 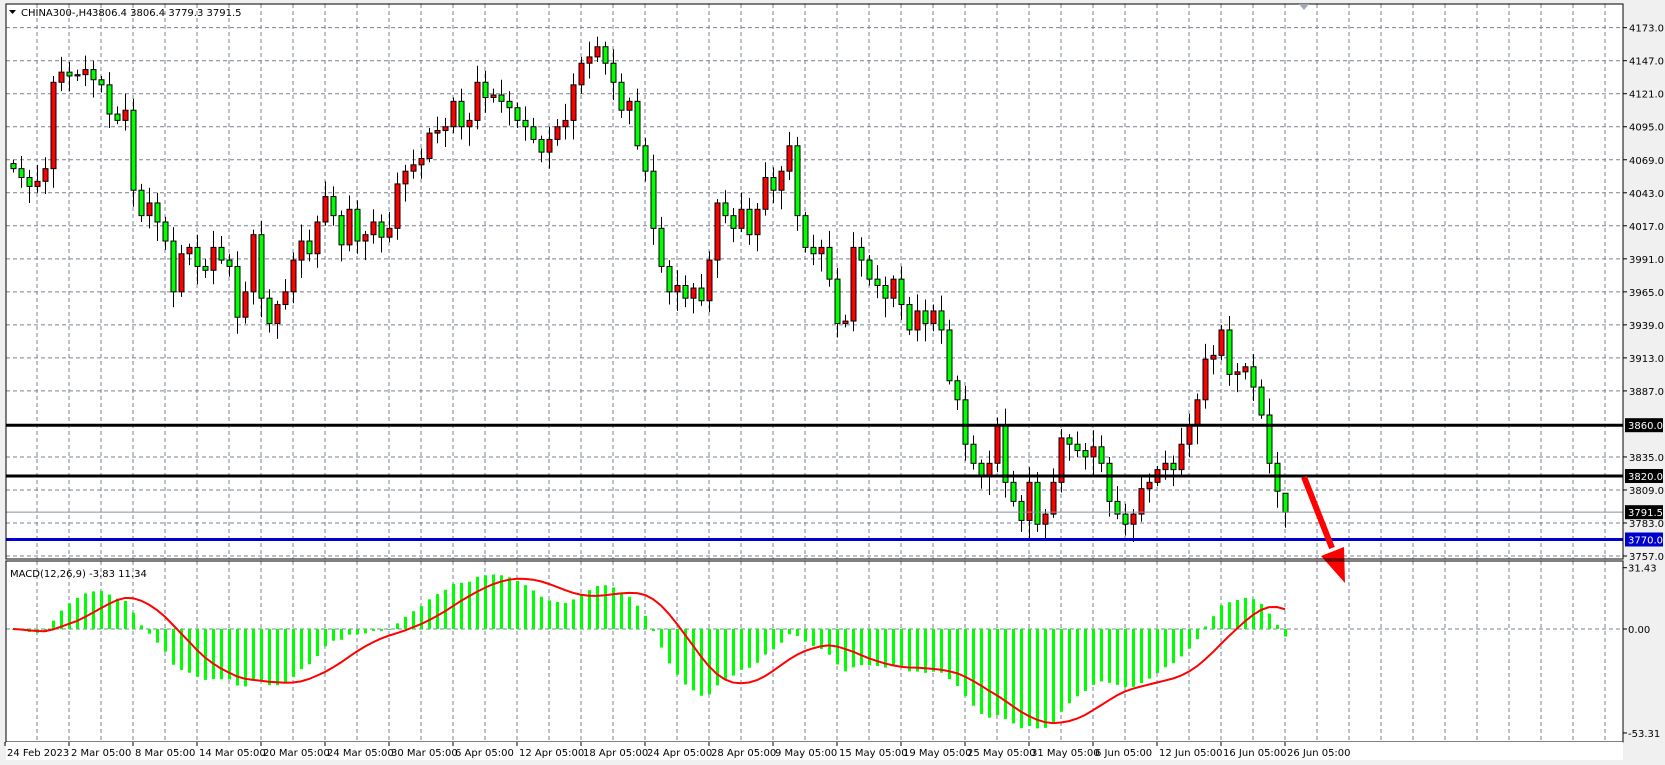 I want to click on time-axis, so click(x=814, y=751).